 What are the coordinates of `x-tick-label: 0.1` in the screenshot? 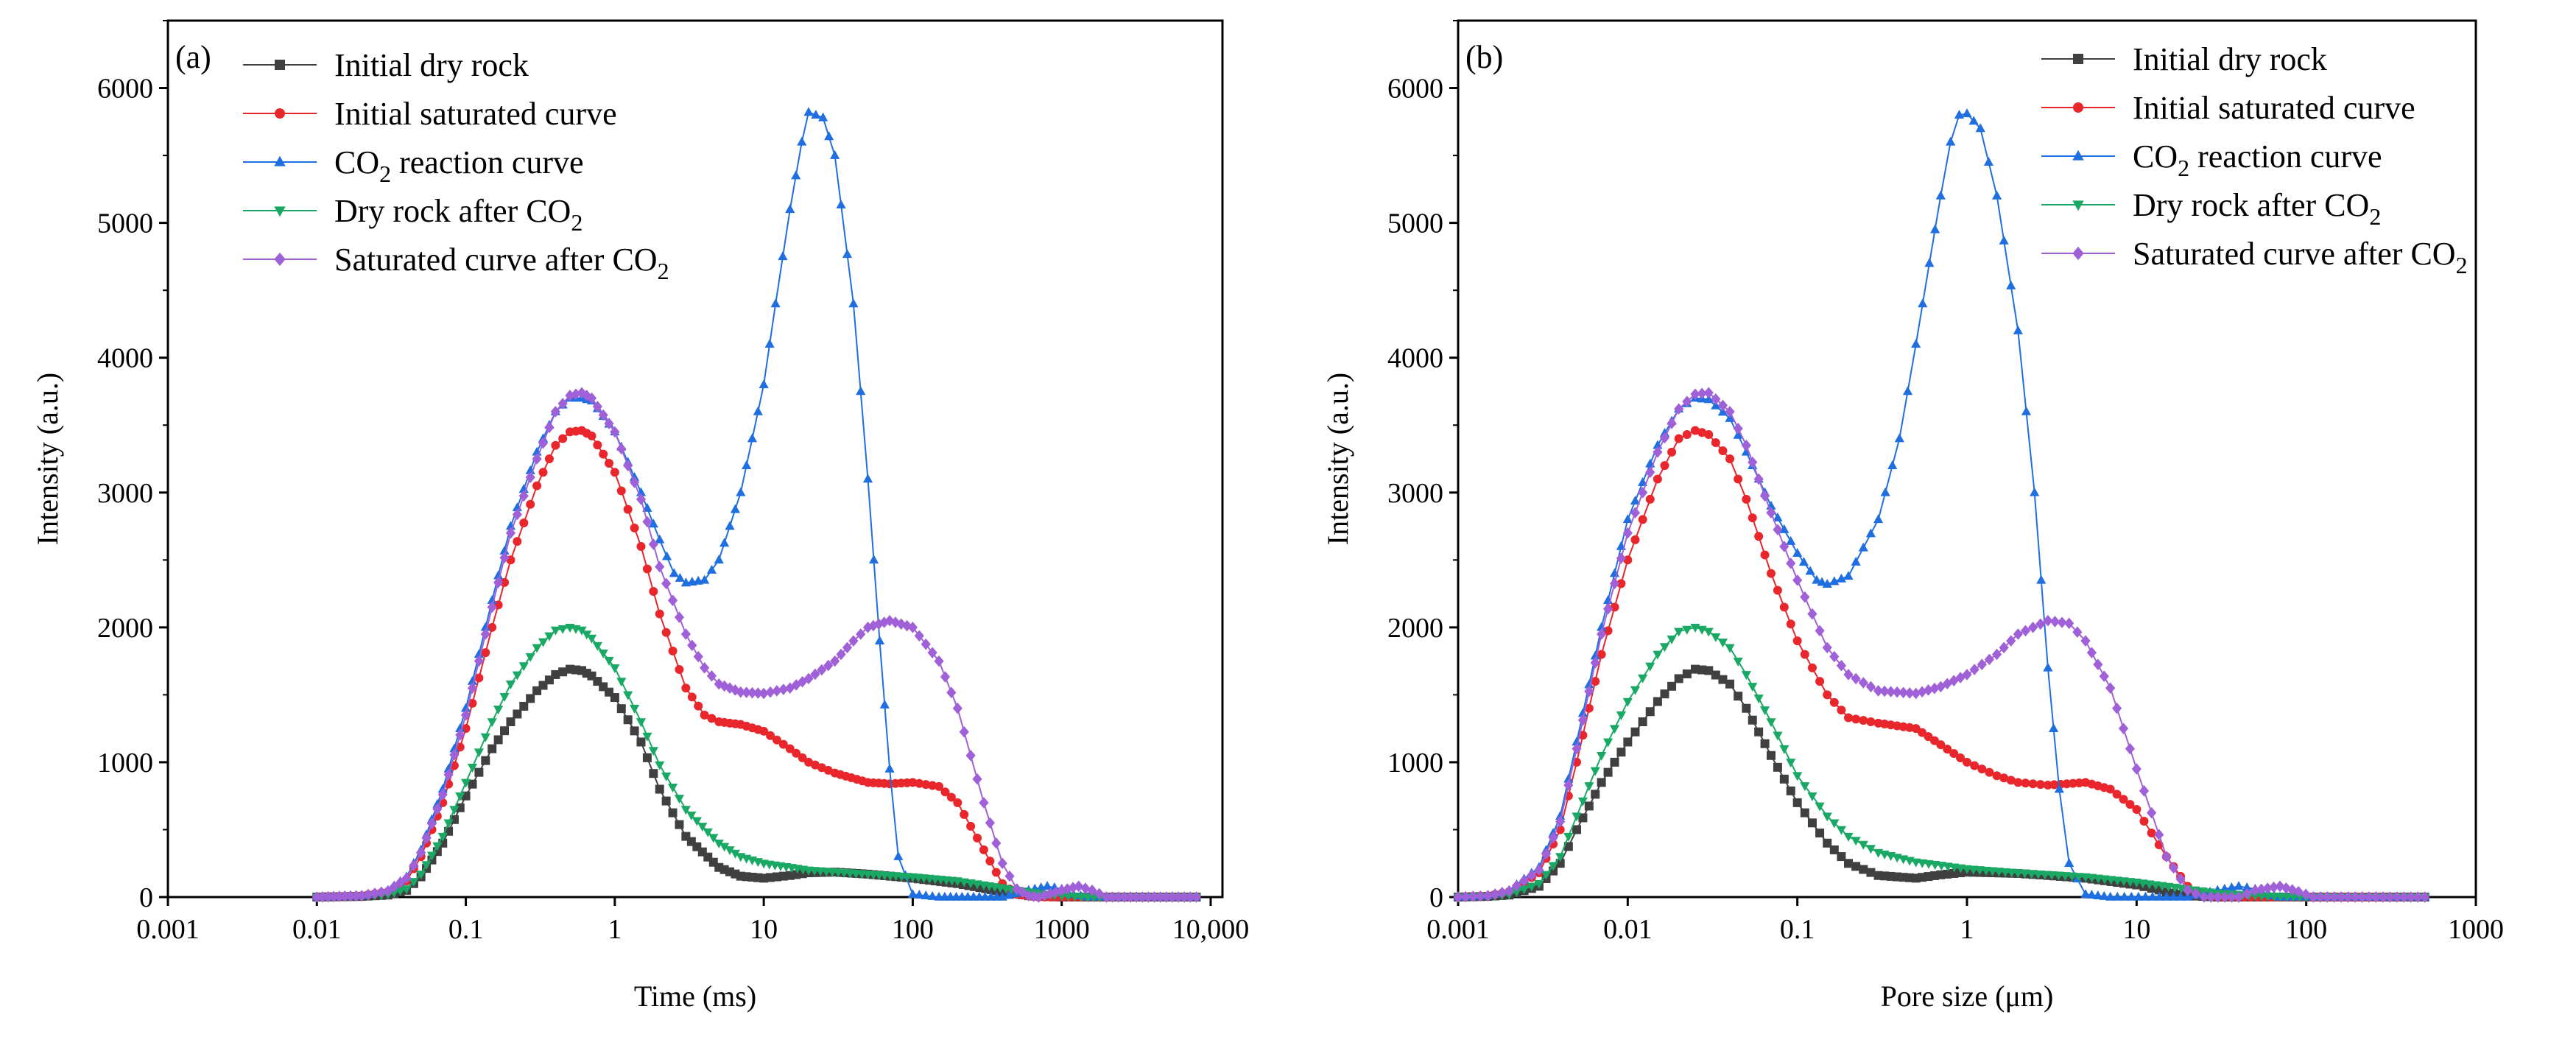 It's located at (1797, 929).